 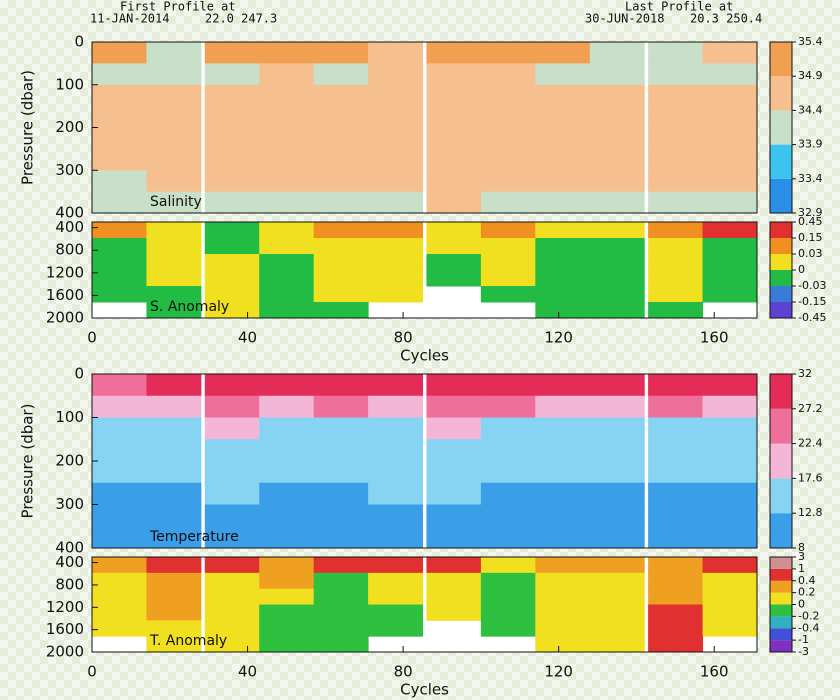 I want to click on x-tick-label: 160, so click(x=714, y=338).